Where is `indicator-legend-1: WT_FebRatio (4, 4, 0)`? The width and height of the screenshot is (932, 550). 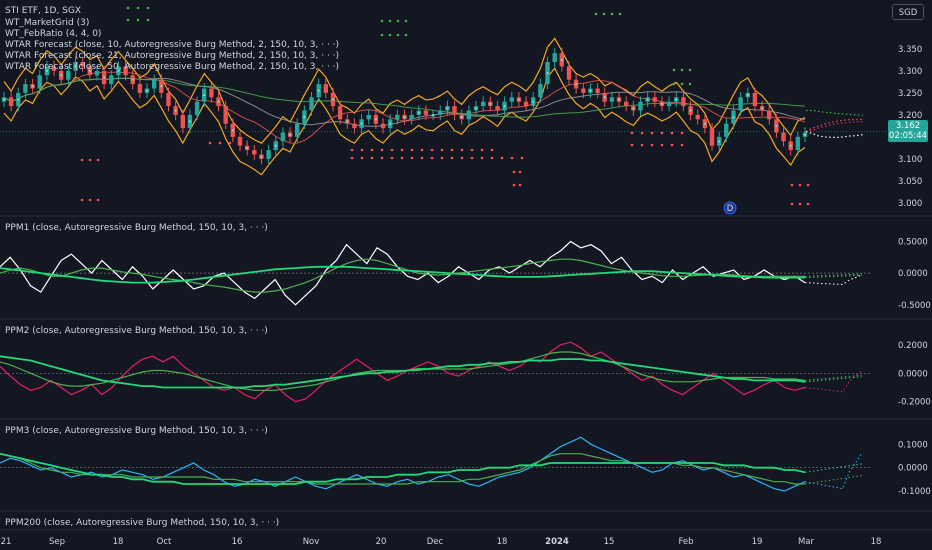
indicator-legend-1: WT_FebRatio (4, 4, 0) is located at coordinates (53, 34).